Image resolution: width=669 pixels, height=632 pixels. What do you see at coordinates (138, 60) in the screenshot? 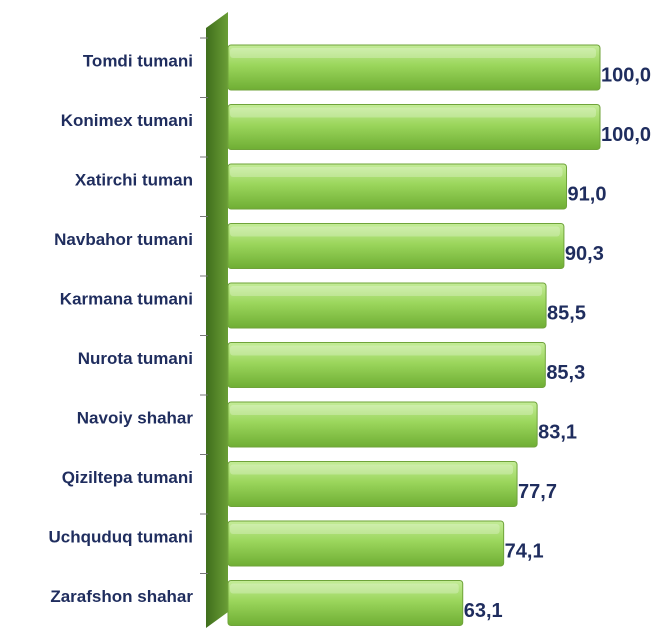
I see `category-label: Tomdi tumani` at bounding box center [138, 60].